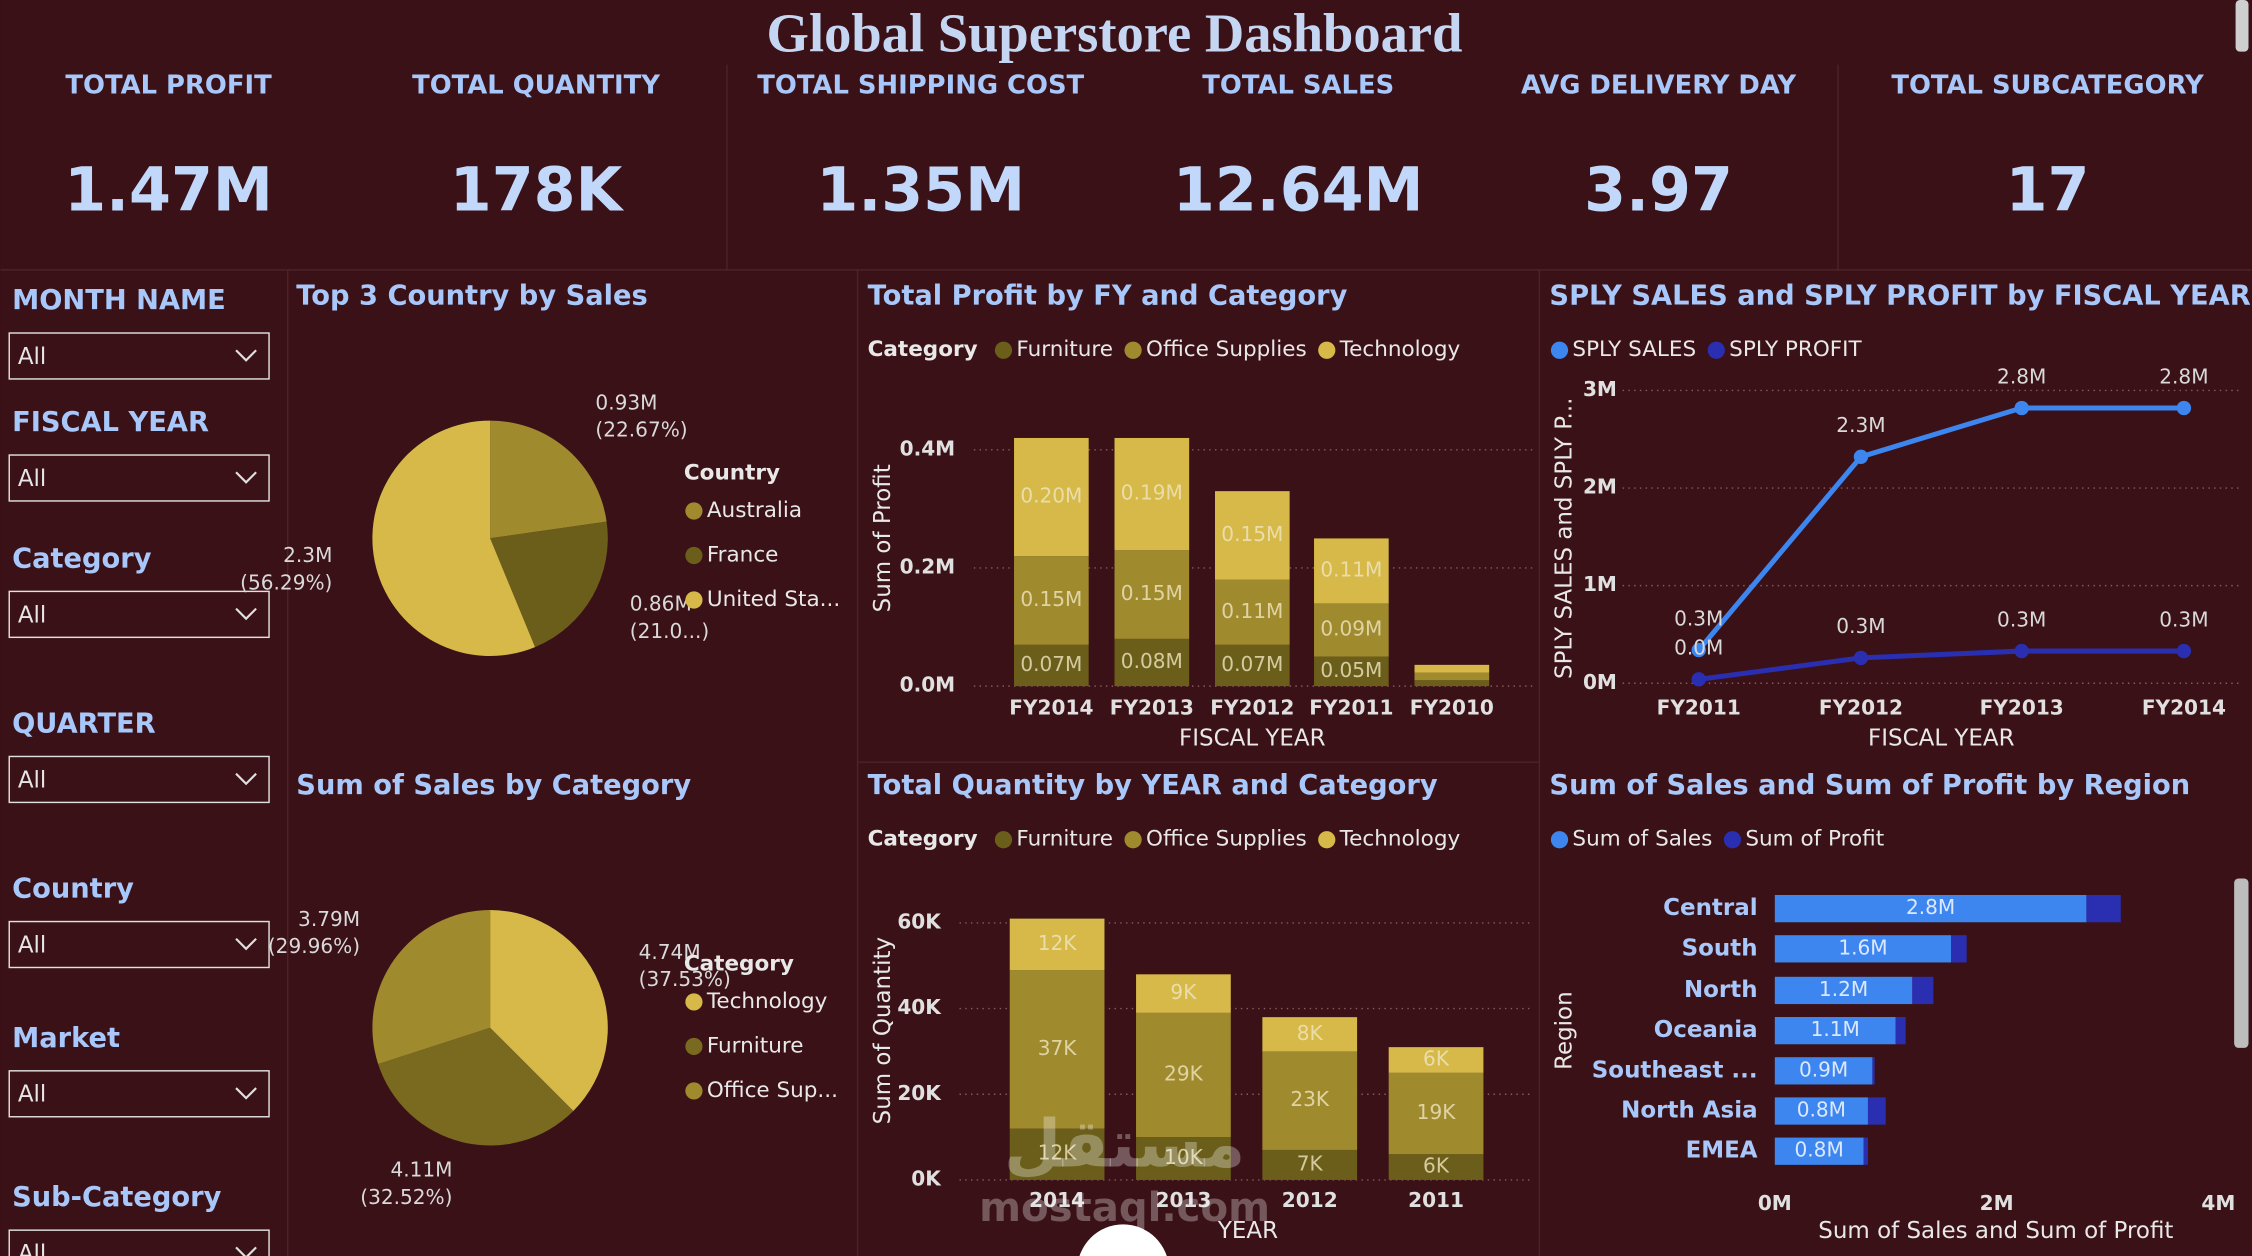 This screenshot has height=1256, width=2252. Describe the element at coordinates (732, 473) in the screenshot. I see `legend-title: Country` at that location.